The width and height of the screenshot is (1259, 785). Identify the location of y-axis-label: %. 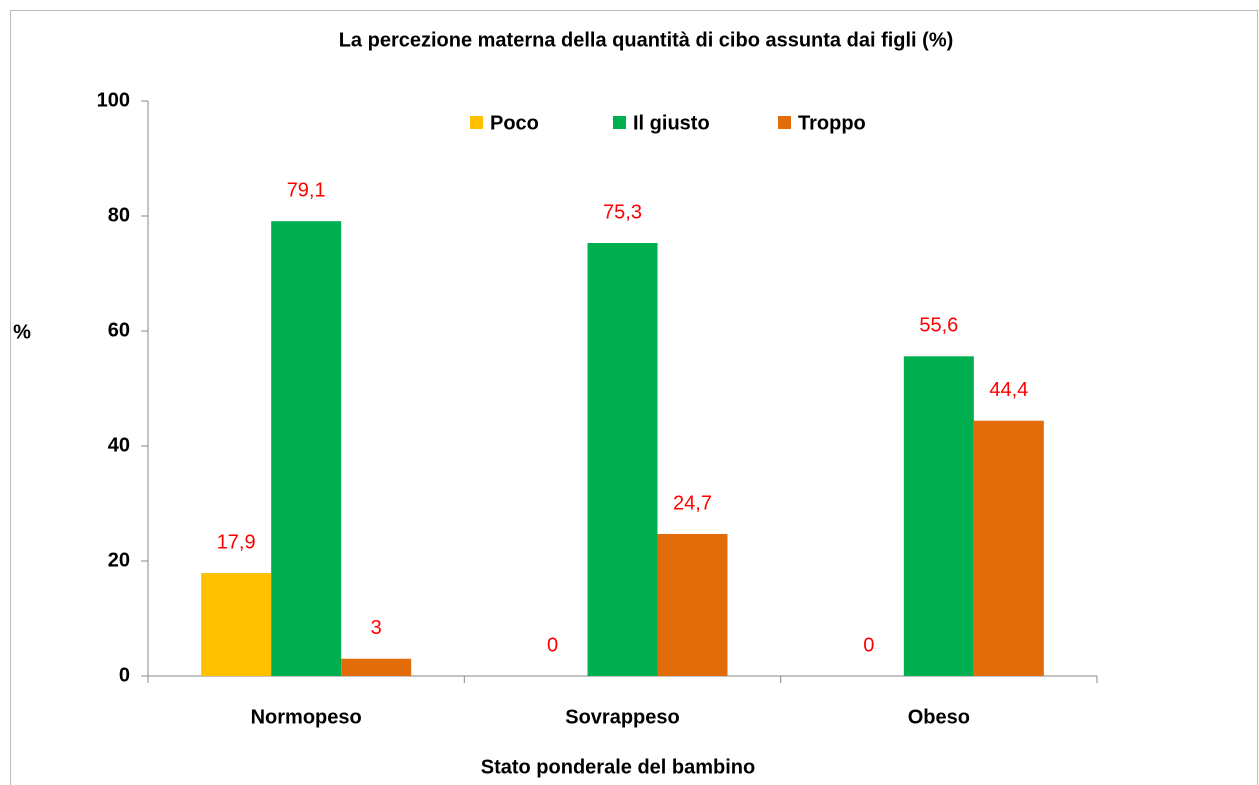
(22, 332).